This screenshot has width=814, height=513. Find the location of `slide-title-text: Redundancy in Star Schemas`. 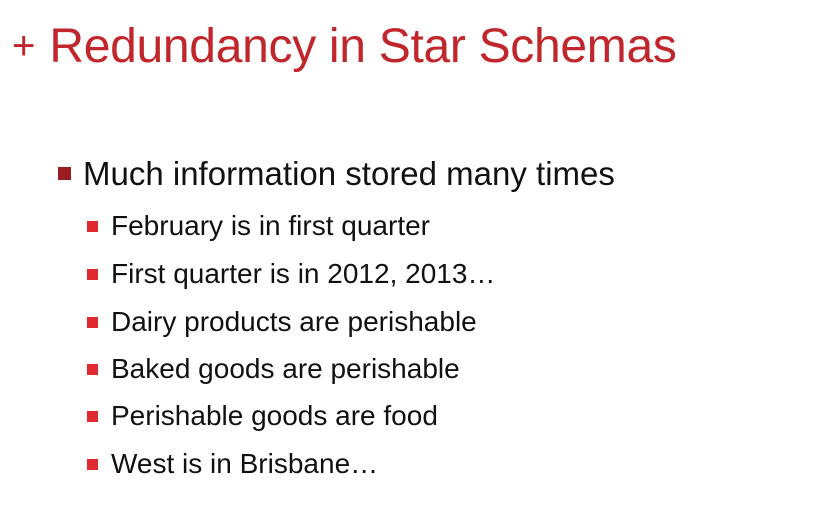

slide-title-text: Redundancy in Star Schemas is located at coordinates (363, 46).